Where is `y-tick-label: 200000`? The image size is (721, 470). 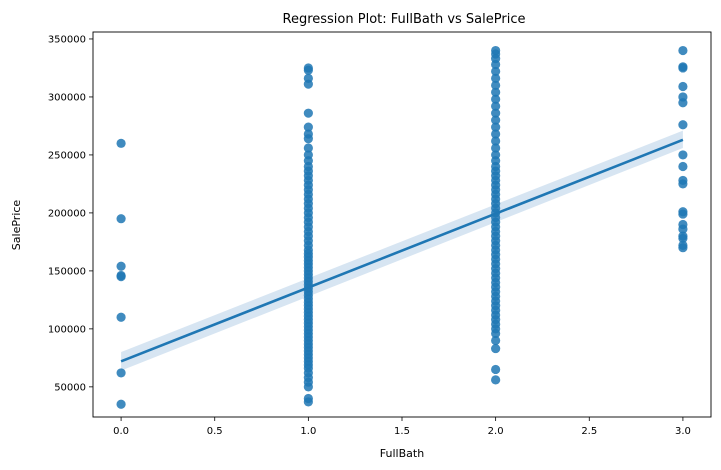 y-tick-label: 200000 is located at coordinates (67, 213).